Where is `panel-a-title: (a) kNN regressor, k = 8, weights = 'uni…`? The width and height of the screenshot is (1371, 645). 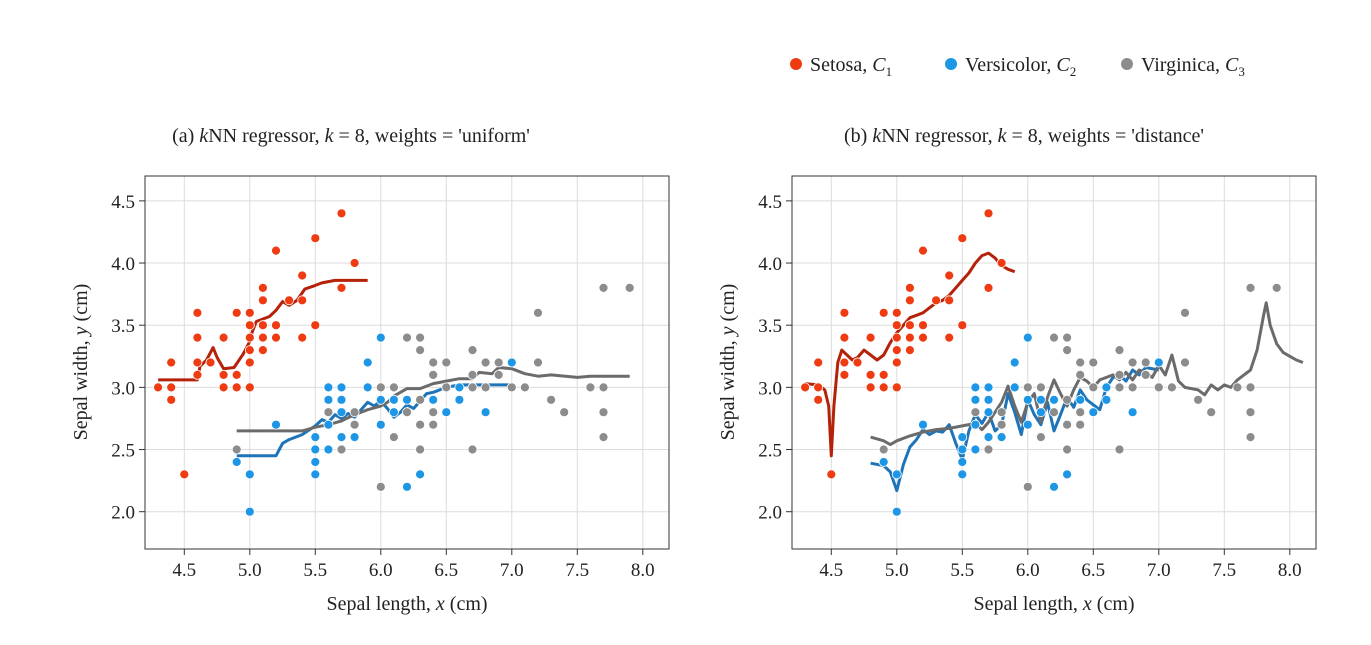
panel-a-title: (a) kNN regressor, k = 8, weights = 'uni… is located at coordinates (351, 136).